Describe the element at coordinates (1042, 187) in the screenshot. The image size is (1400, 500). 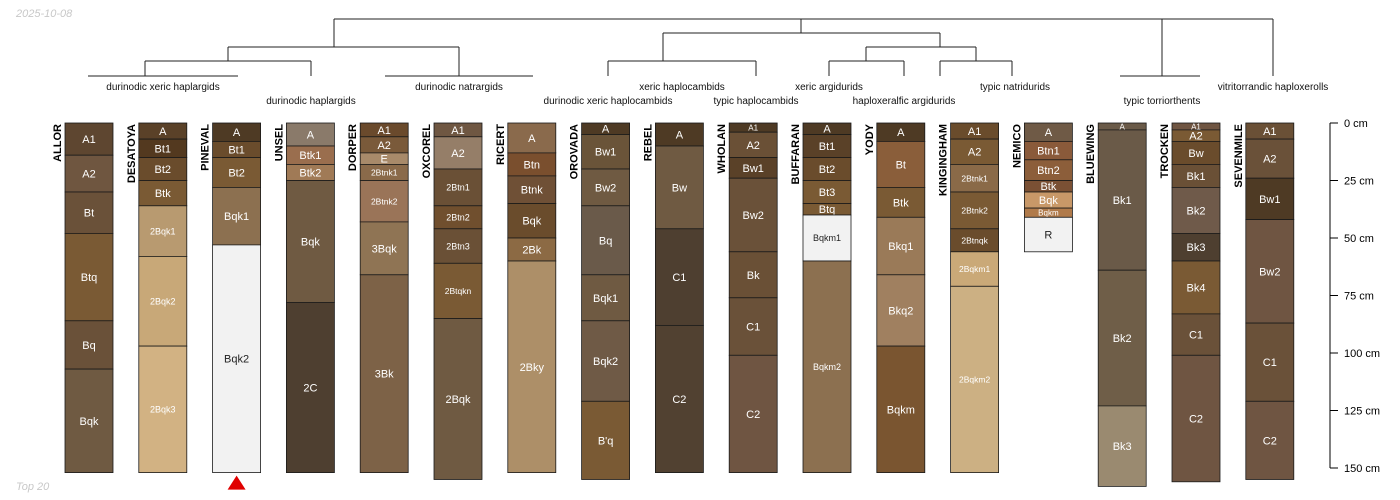
I see `profile-nemico: NEMICO A Btn1 Btn2 Btk Bqk Bqkm R` at that location.